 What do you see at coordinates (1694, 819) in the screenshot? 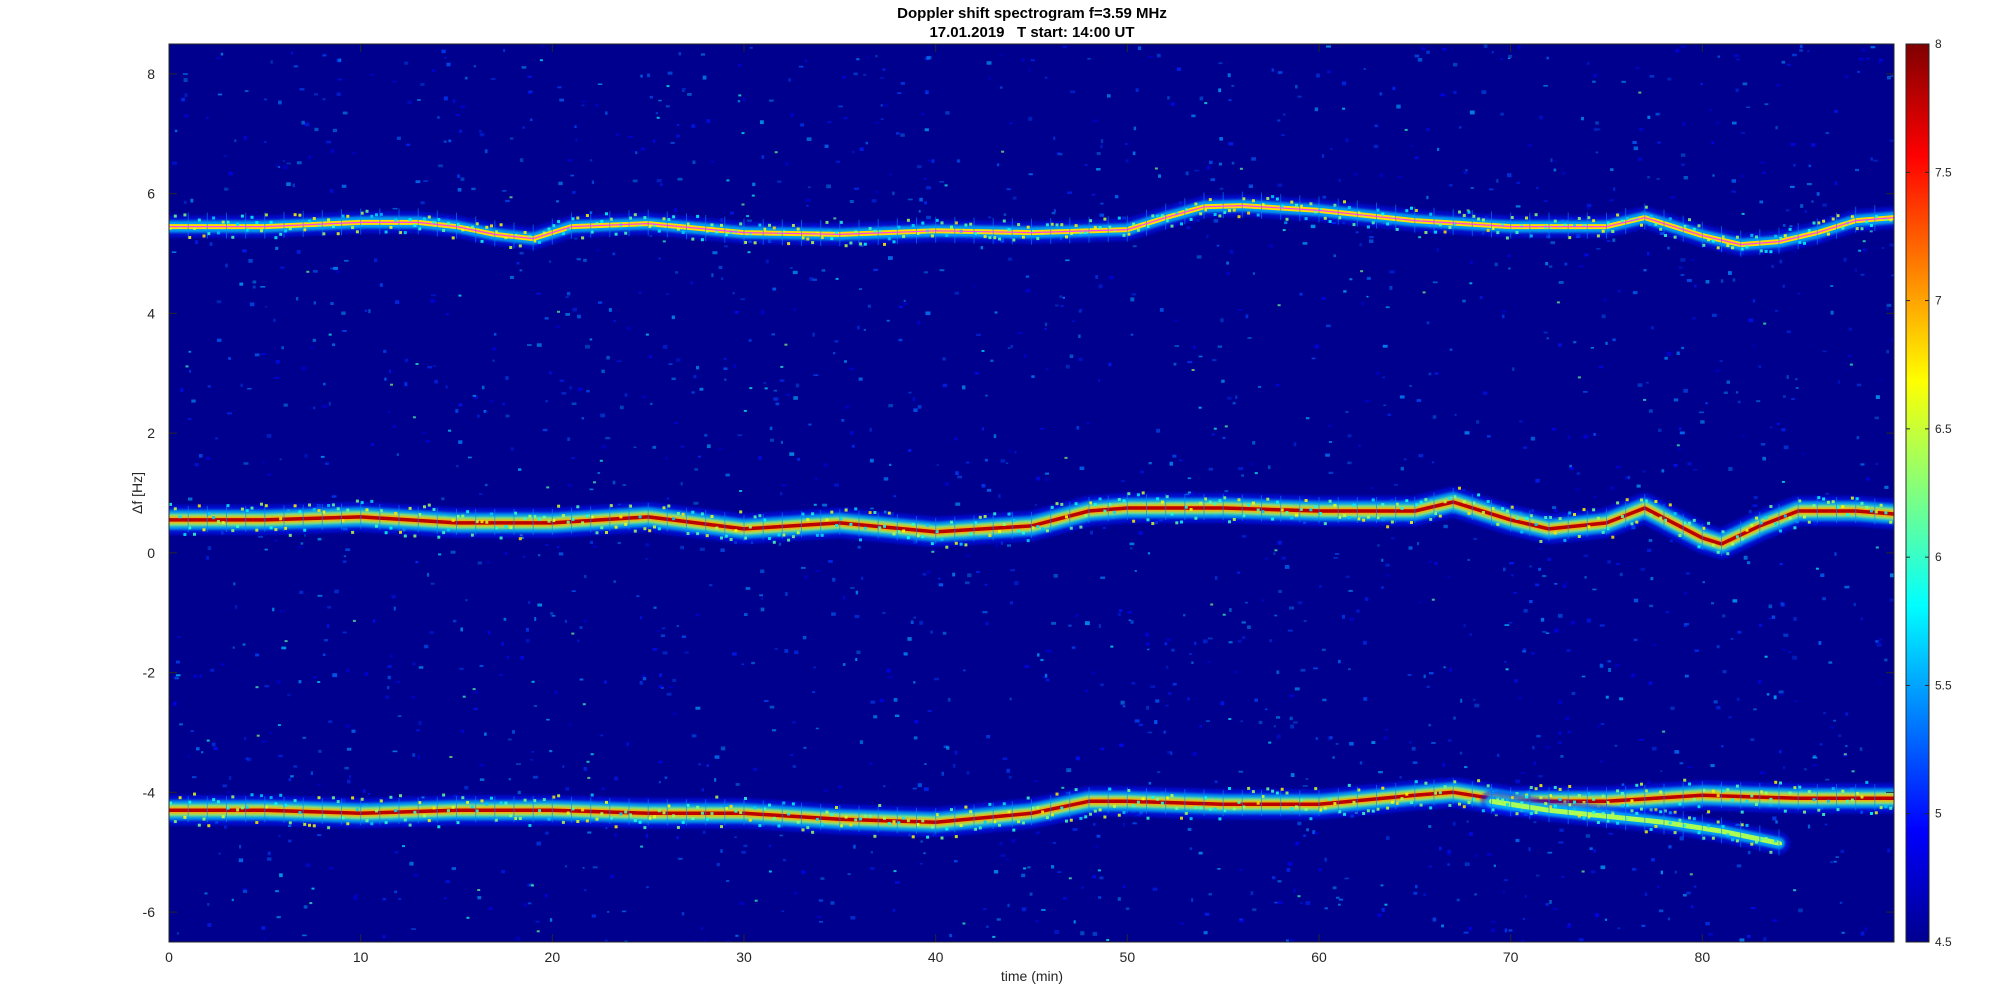
I see `trace-lower-secondary-fleck` at bounding box center [1694, 819].